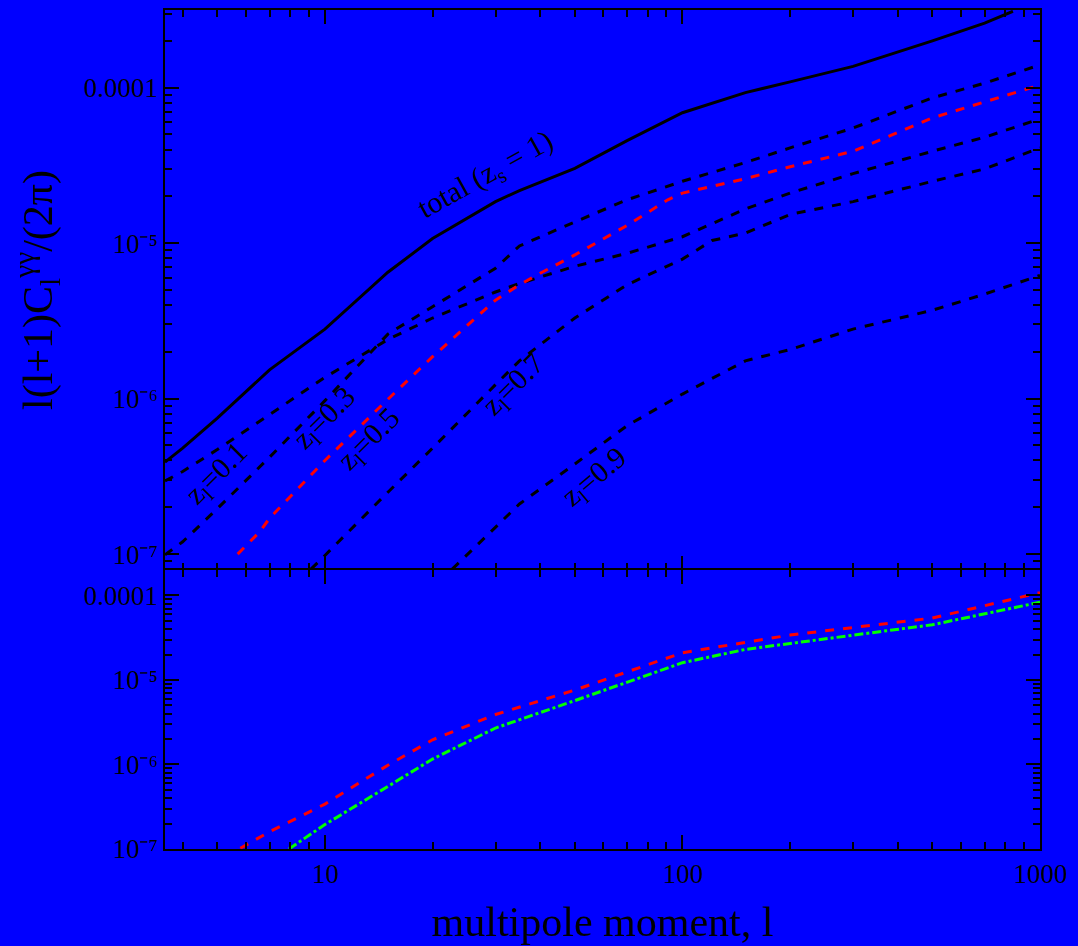 The width and height of the screenshot is (1078, 946). Describe the element at coordinates (325, 874) in the screenshot. I see `x-tick-label: 10` at that location.